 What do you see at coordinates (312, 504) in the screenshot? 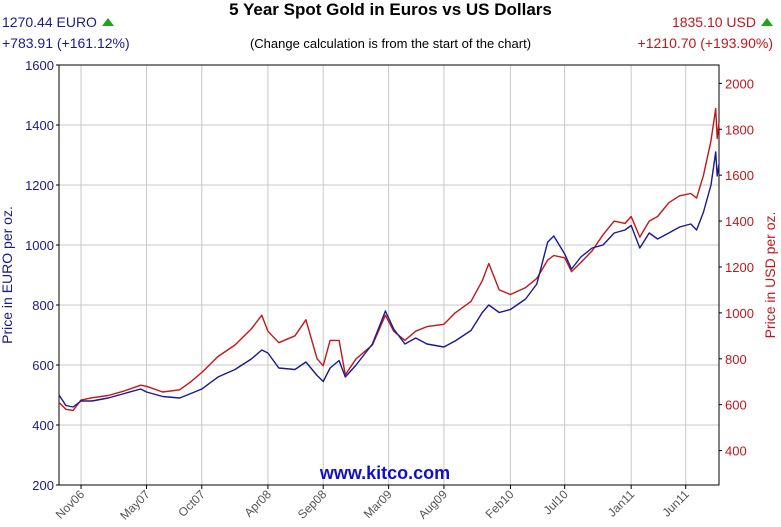
I see `x-tick-label: Sep08` at bounding box center [312, 504].